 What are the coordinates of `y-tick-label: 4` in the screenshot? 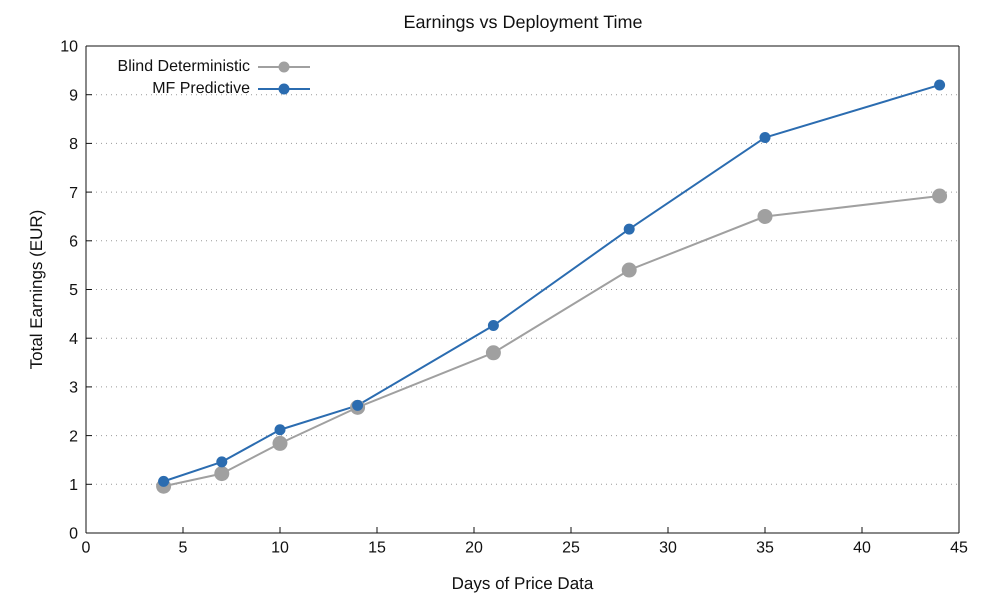 It's located at (73, 339).